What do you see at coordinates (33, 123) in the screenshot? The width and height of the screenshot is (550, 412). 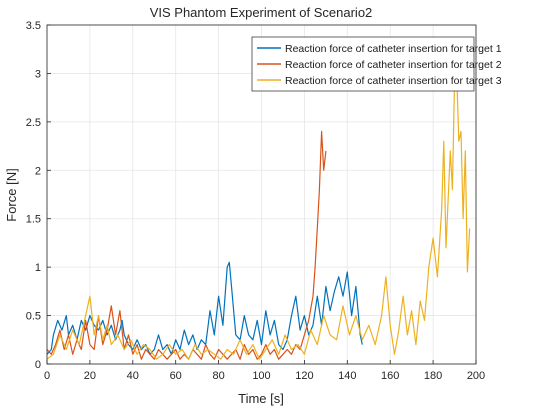 I see `y-tick-label: 2.5` at bounding box center [33, 123].